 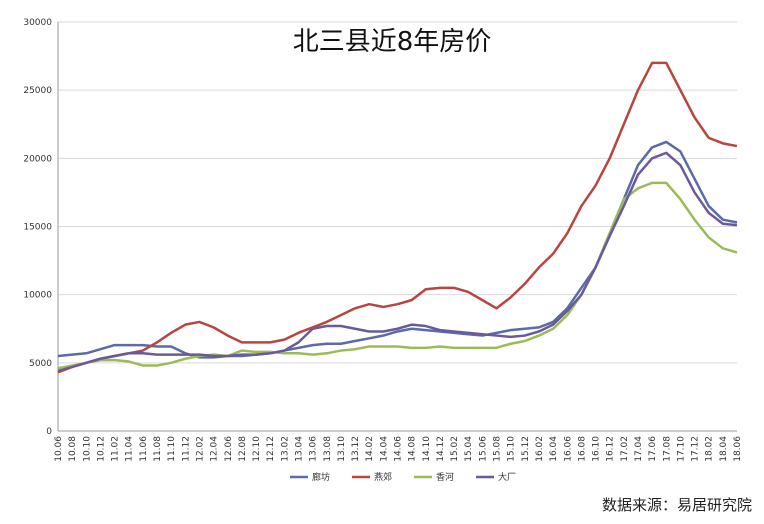 I want to click on x-tick-label: 16.08, so click(x=582, y=449).